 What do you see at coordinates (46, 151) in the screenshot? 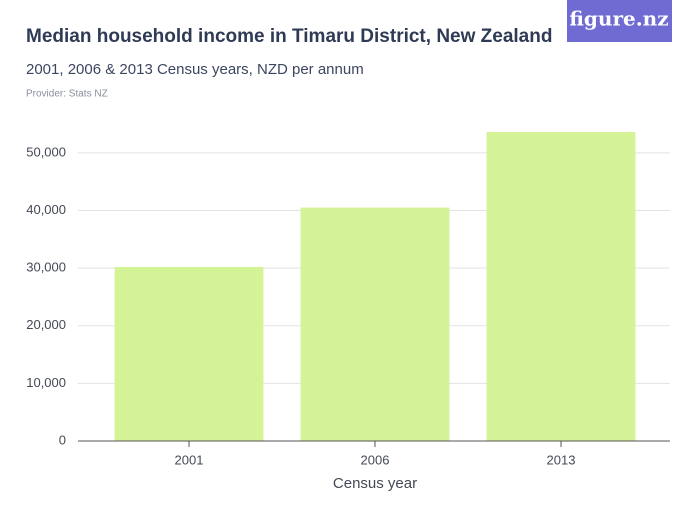
I see `y-tick-label: 50,000` at bounding box center [46, 151].